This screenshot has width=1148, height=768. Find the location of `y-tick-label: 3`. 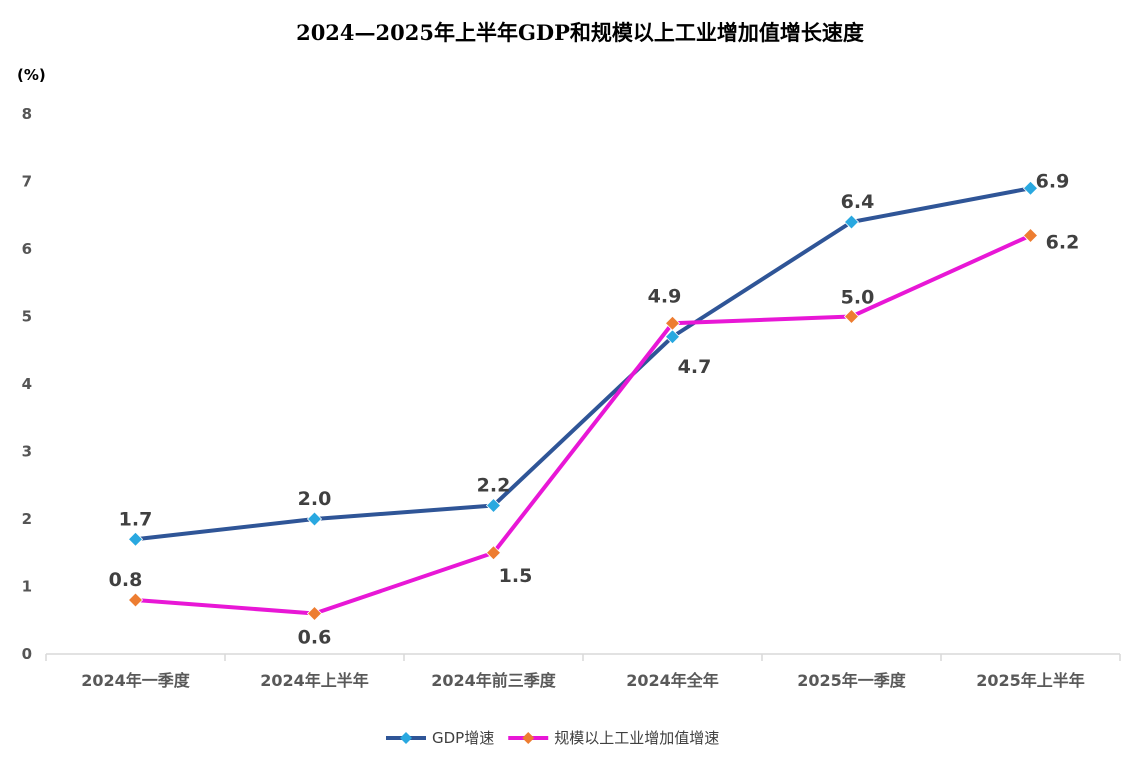

y-tick-label: 3 is located at coordinates (27, 452).